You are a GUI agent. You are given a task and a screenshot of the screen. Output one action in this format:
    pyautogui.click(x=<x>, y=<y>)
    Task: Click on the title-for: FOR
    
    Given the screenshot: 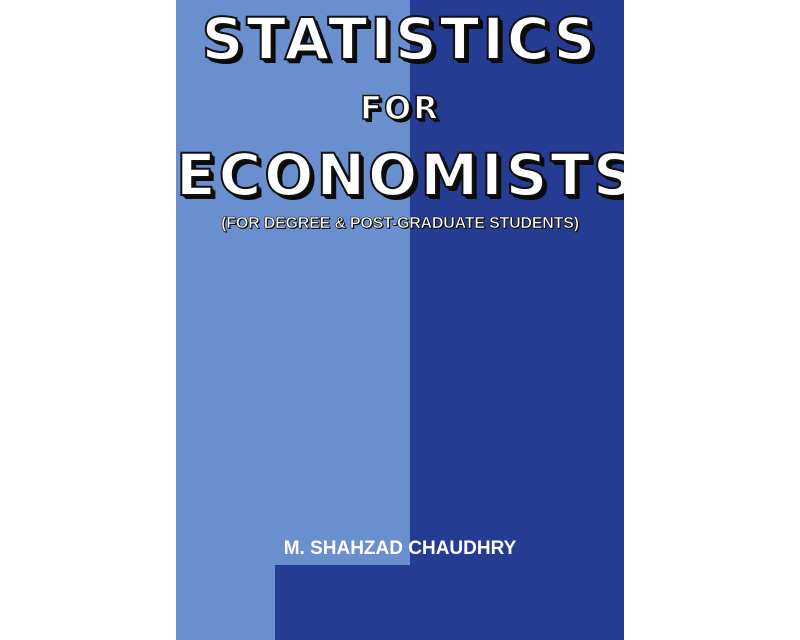 What is the action you would take?
    pyautogui.click(x=399, y=108)
    